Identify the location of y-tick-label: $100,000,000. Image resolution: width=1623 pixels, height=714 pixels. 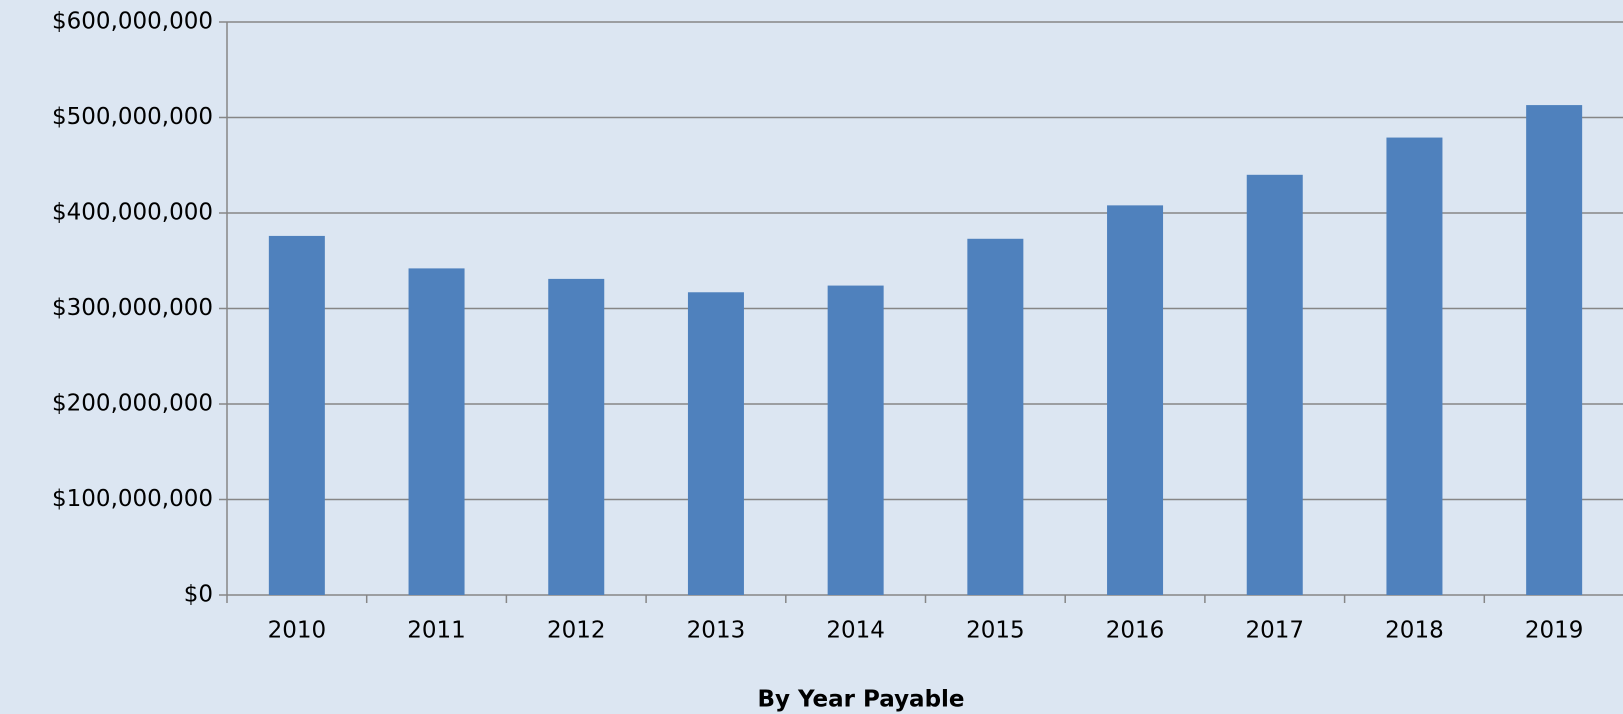
(132, 499).